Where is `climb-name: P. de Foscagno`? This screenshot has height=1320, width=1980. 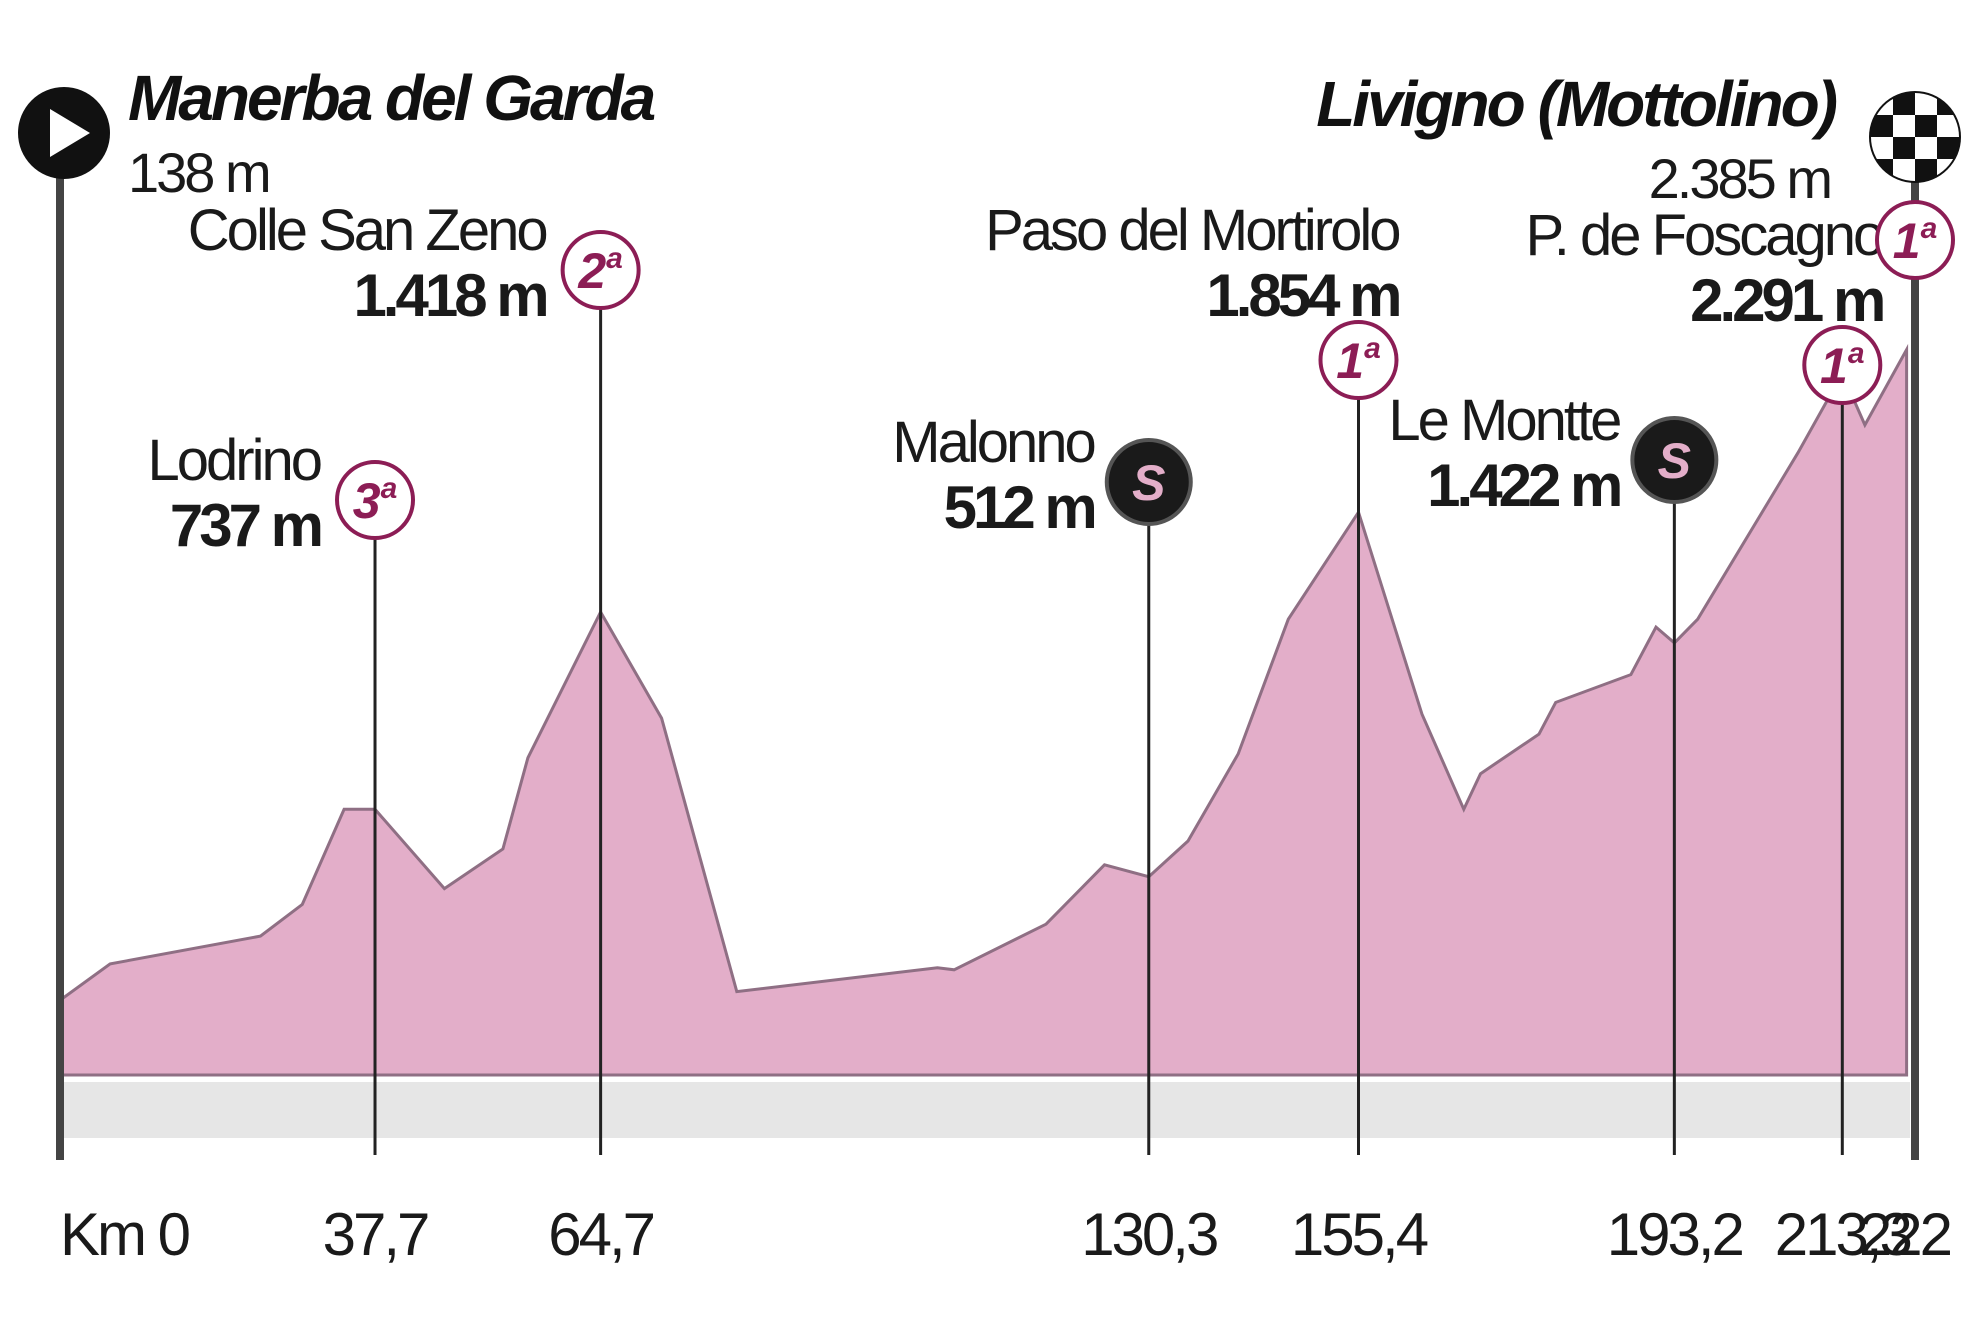 climb-name: P. de Foscagno is located at coordinates (1705, 235).